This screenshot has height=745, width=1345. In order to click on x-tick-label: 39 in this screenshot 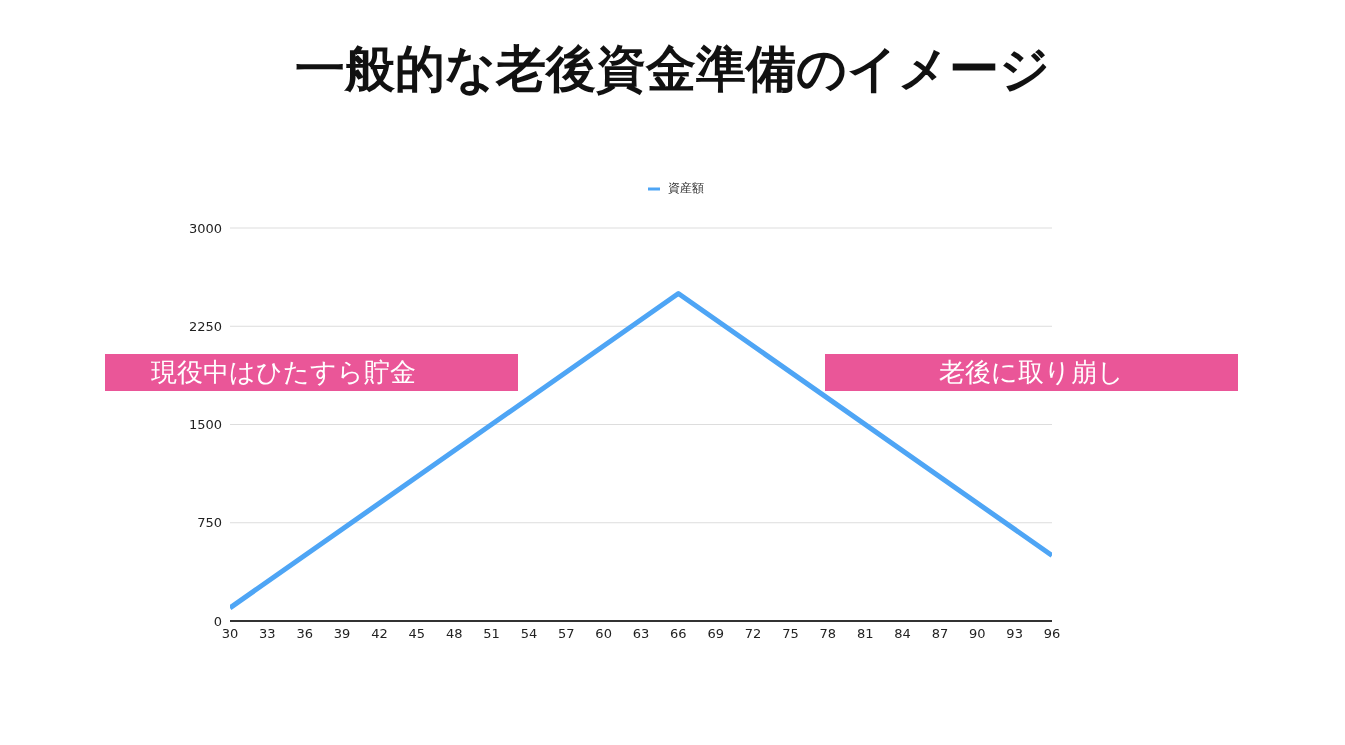, I will do `click(342, 634)`.